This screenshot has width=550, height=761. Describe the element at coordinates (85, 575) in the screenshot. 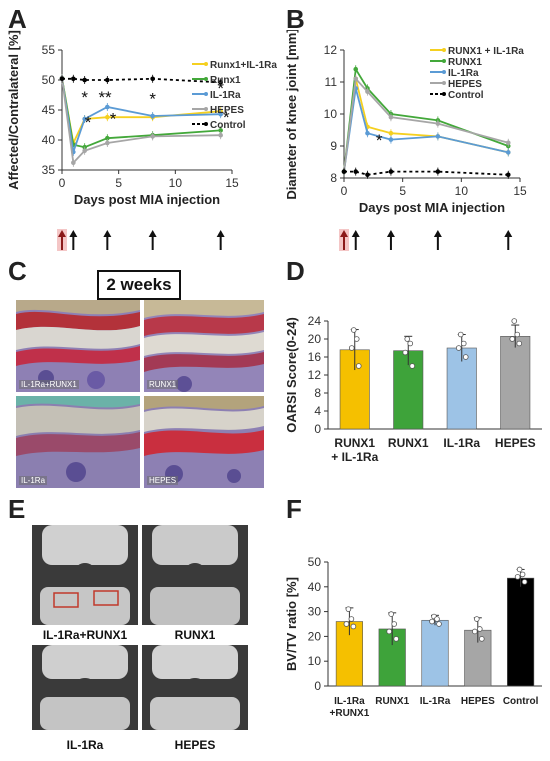

I see `ct-image-il1ra-runx1` at that location.